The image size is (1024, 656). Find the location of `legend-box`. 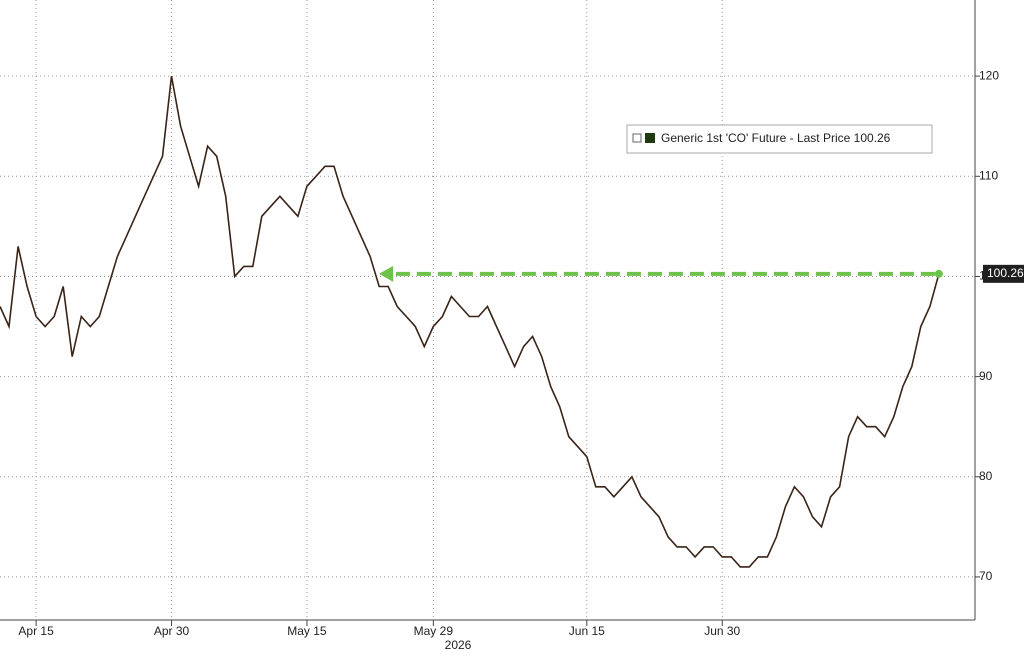

legend-box is located at coordinates (779, 139).